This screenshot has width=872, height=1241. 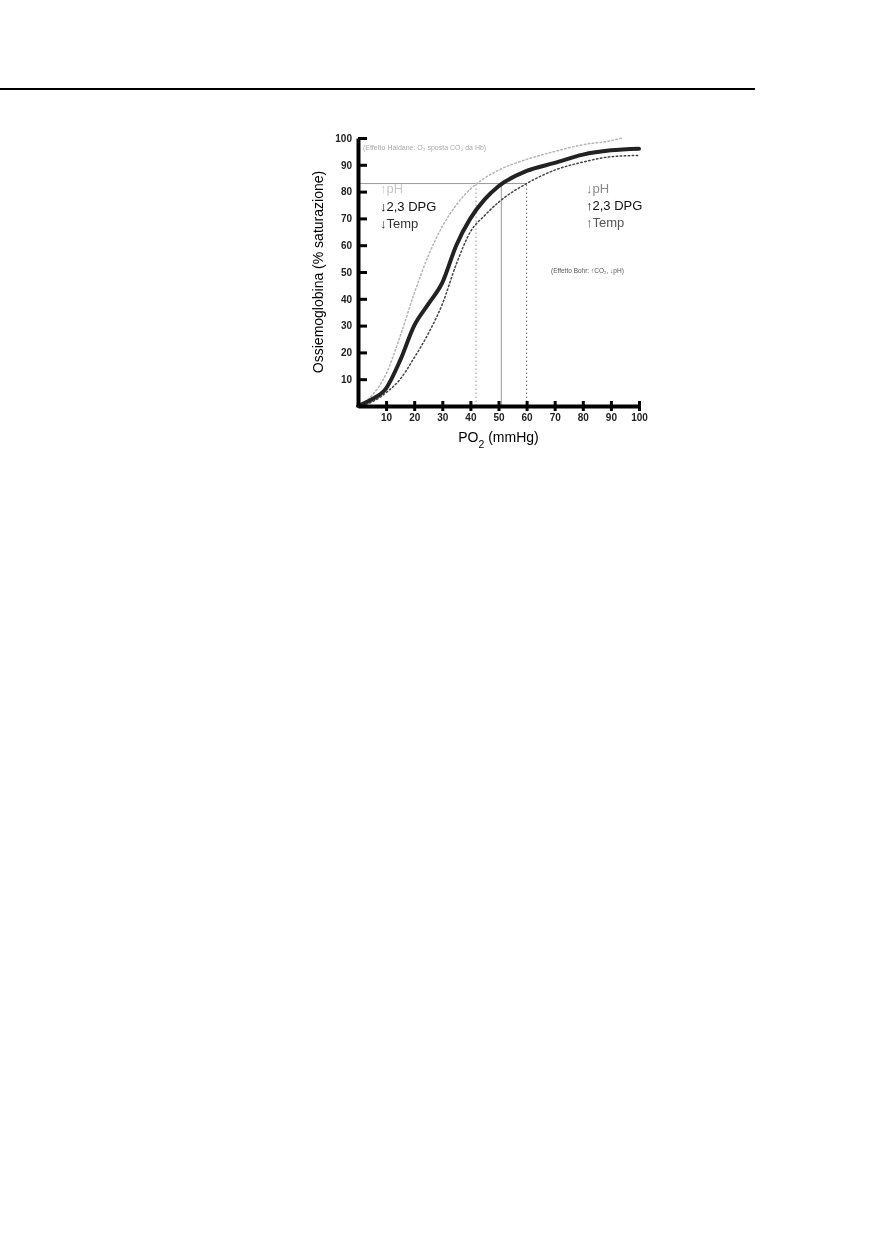 I want to click on x-tick-label: 100, so click(x=640, y=417).